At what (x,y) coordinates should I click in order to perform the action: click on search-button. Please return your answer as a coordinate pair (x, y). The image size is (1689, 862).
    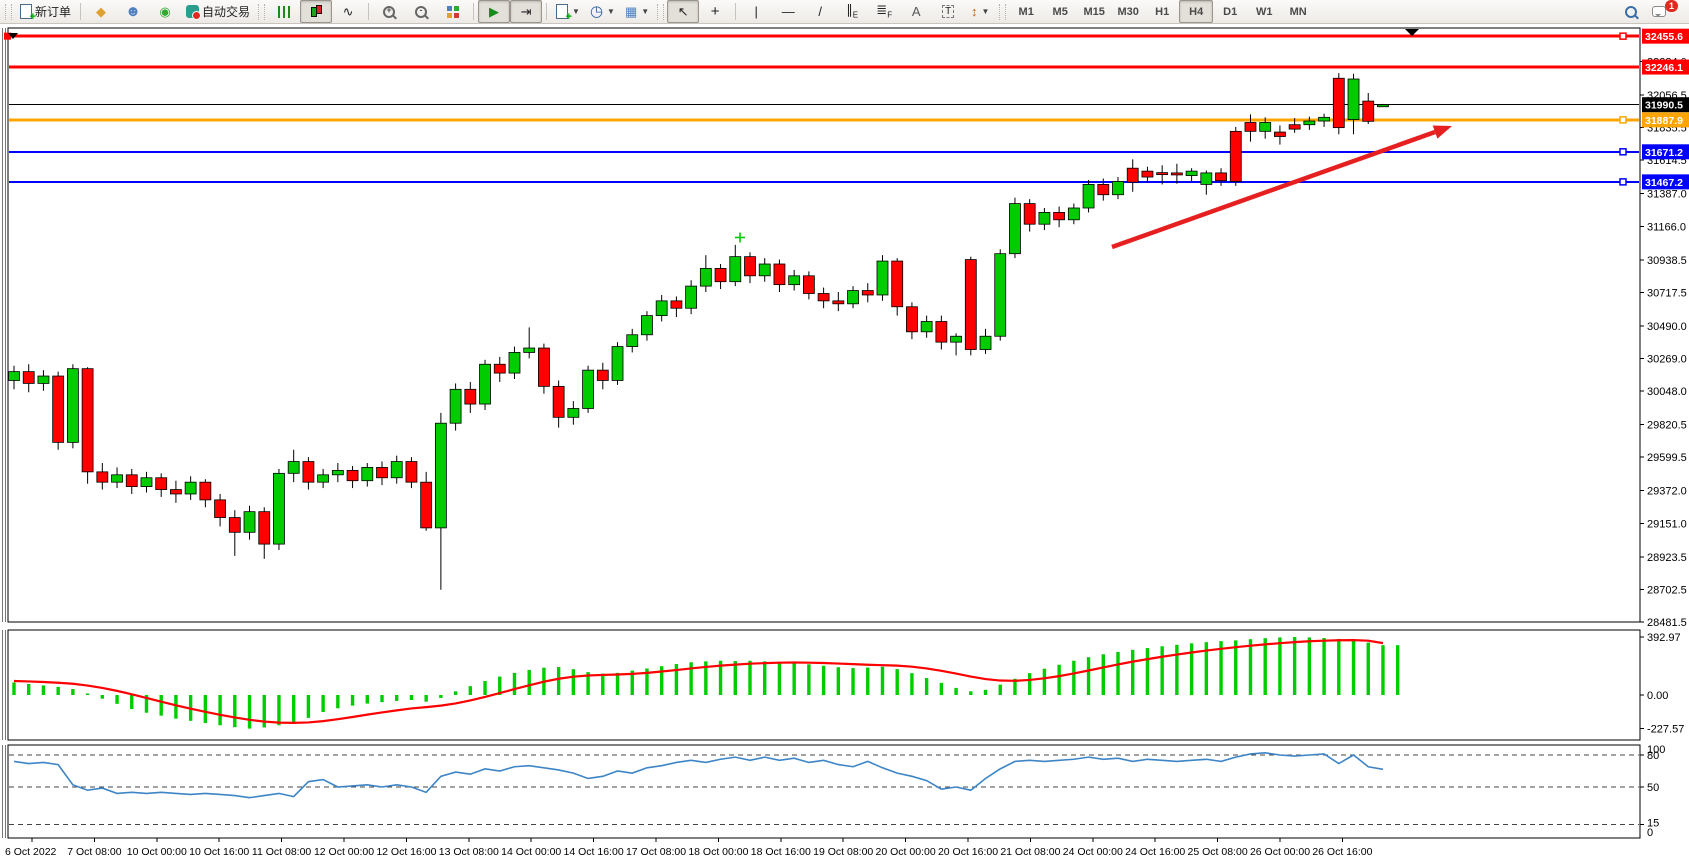
    Looking at the image, I should click on (1631, 11).